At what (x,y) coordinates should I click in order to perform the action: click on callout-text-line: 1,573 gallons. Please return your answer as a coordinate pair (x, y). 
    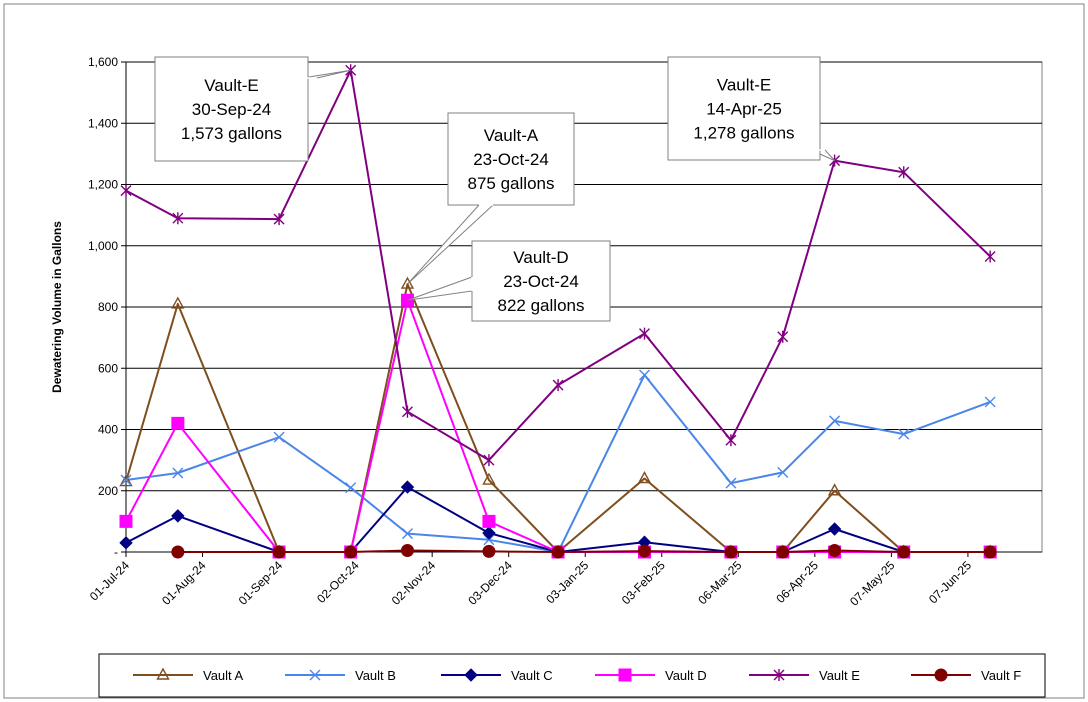
    Looking at the image, I should click on (231, 133).